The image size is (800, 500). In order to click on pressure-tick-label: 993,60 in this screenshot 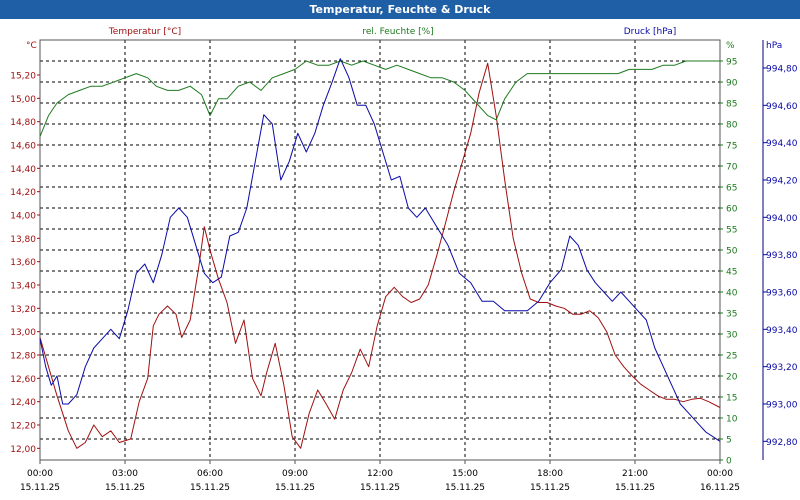, I will do `click(782, 294)`.